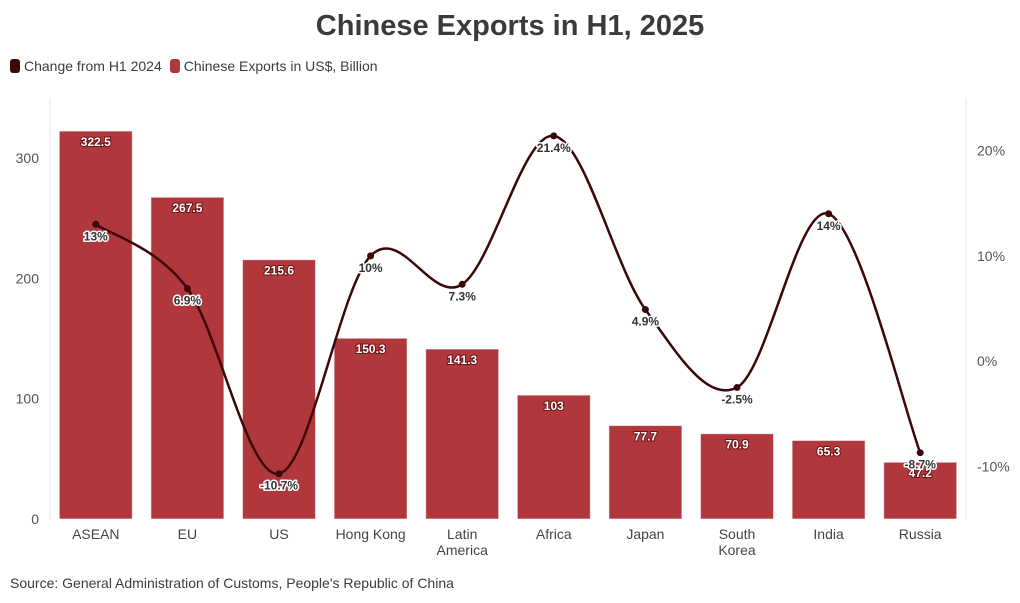 This screenshot has width=1020, height=603. Describe the element at coordinates (737, 534) in the screenshot. I see `category-label: South` at that location.